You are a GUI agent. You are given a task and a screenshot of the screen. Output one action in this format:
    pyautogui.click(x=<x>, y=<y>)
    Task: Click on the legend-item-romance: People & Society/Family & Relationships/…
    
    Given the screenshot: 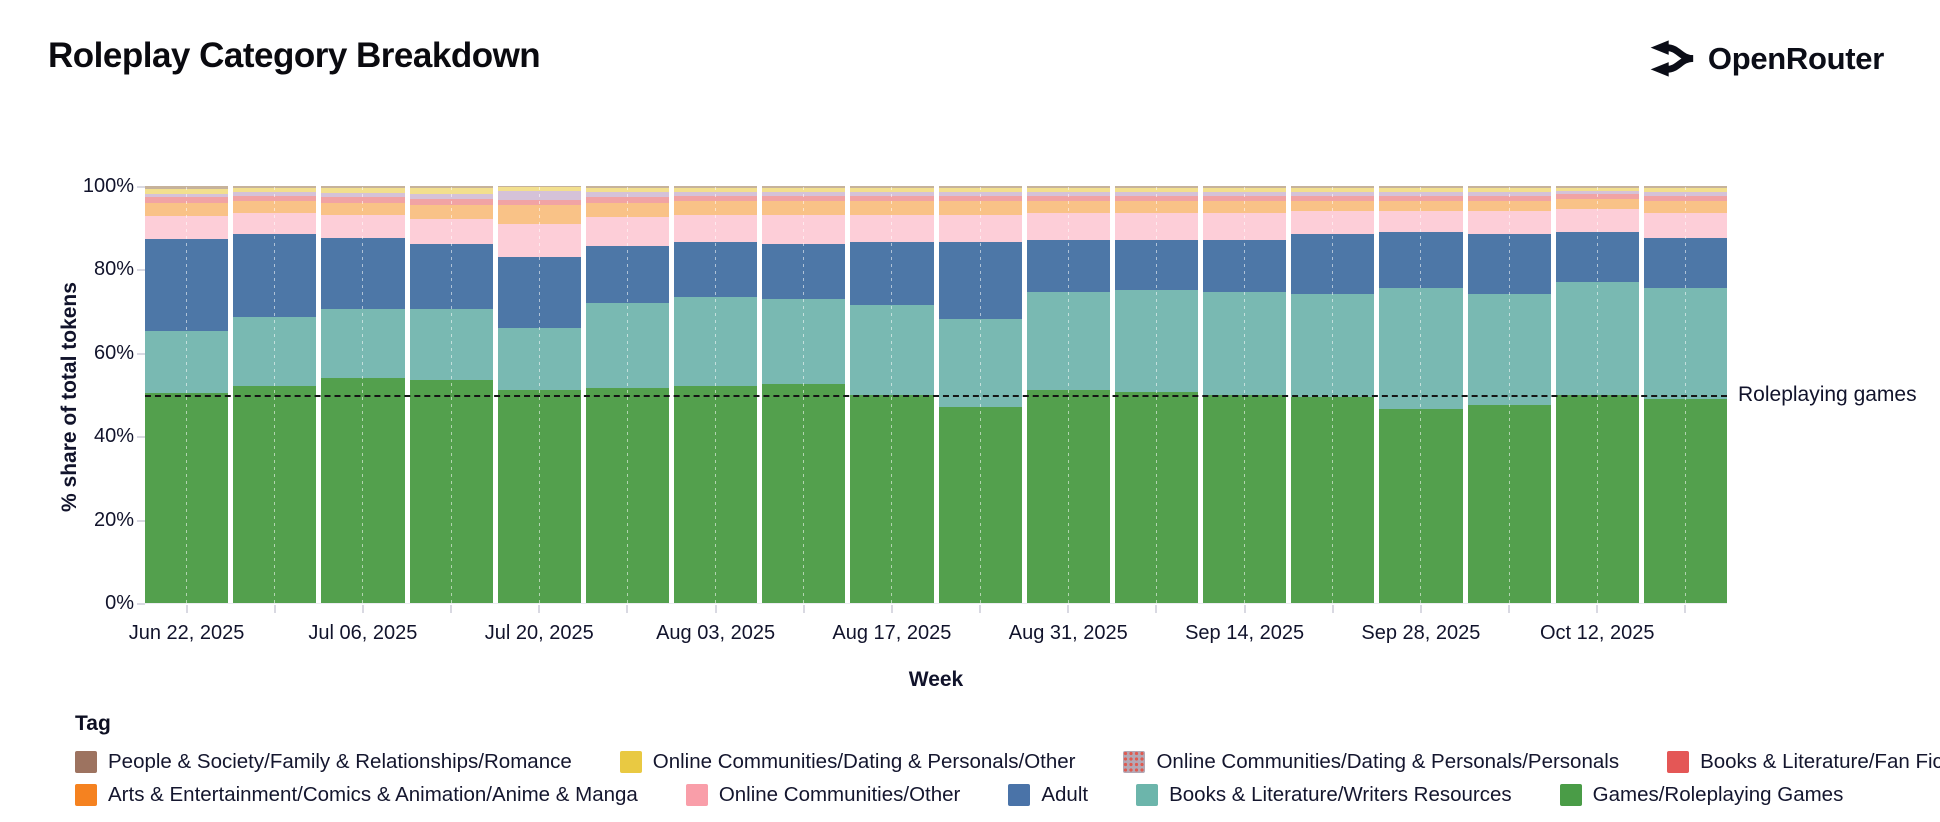 What is the action you would take?
    pyautogui.click(x=323, y=762)
    